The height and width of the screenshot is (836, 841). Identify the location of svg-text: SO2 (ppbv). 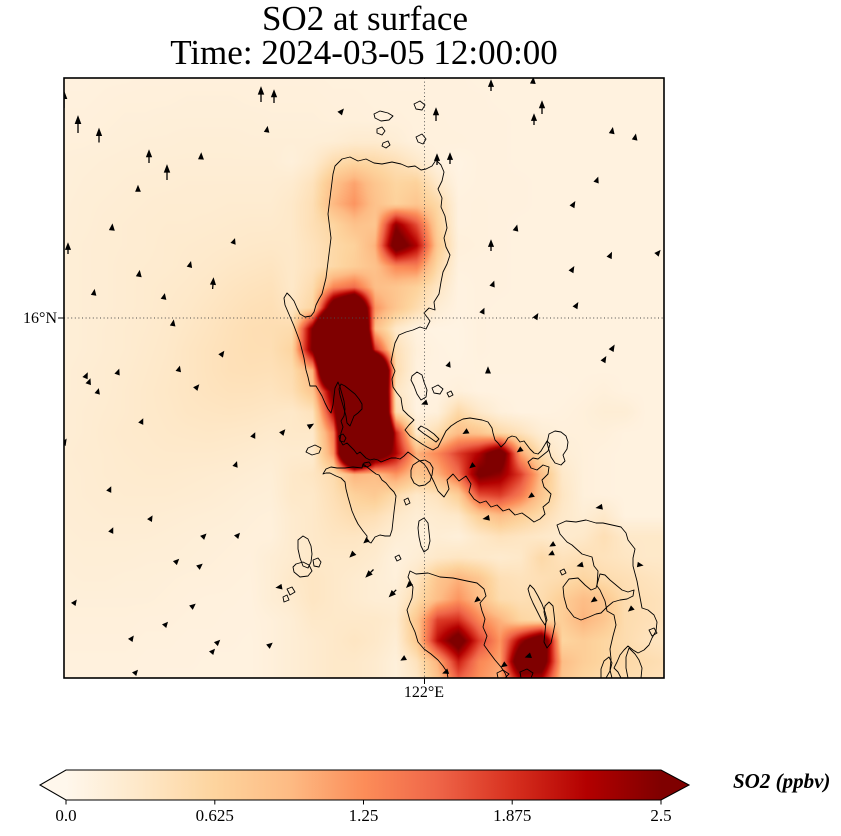
(781, 781).